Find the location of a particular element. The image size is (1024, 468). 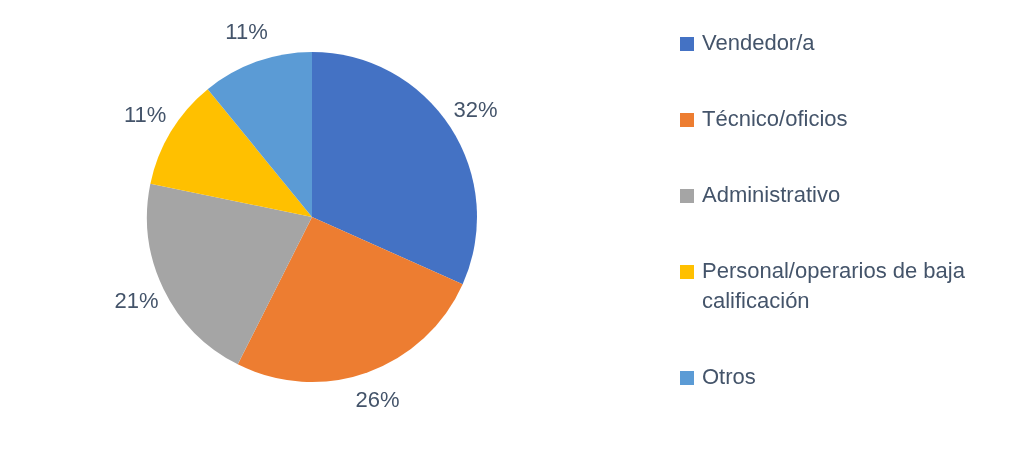

legend-label: Técnico/oficios is located at coordinates (775, 119).